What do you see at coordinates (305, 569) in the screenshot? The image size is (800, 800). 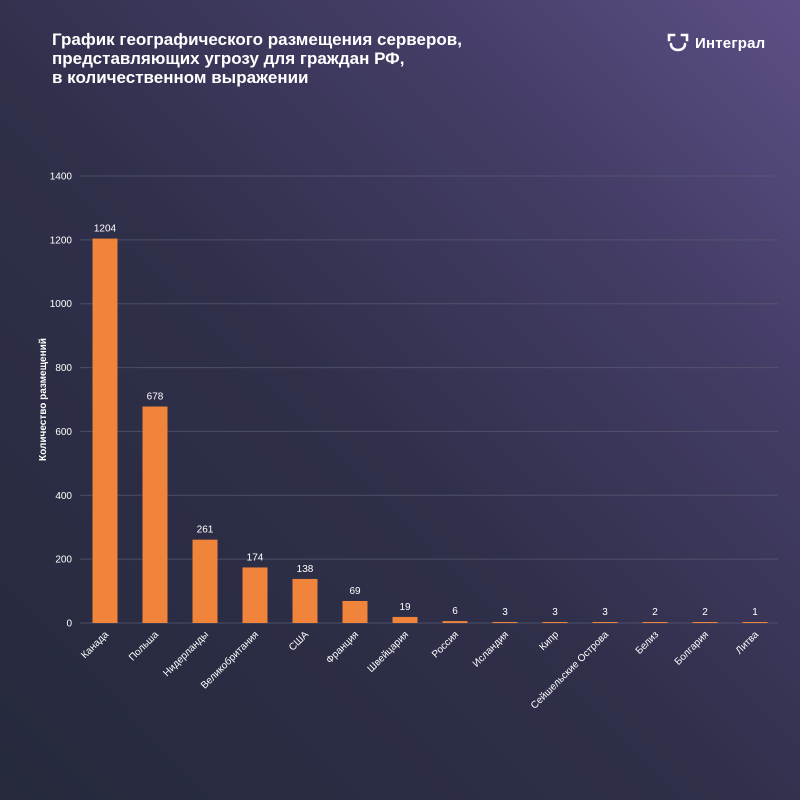 I see `data-label: 138` at bounding box center [305, 569].